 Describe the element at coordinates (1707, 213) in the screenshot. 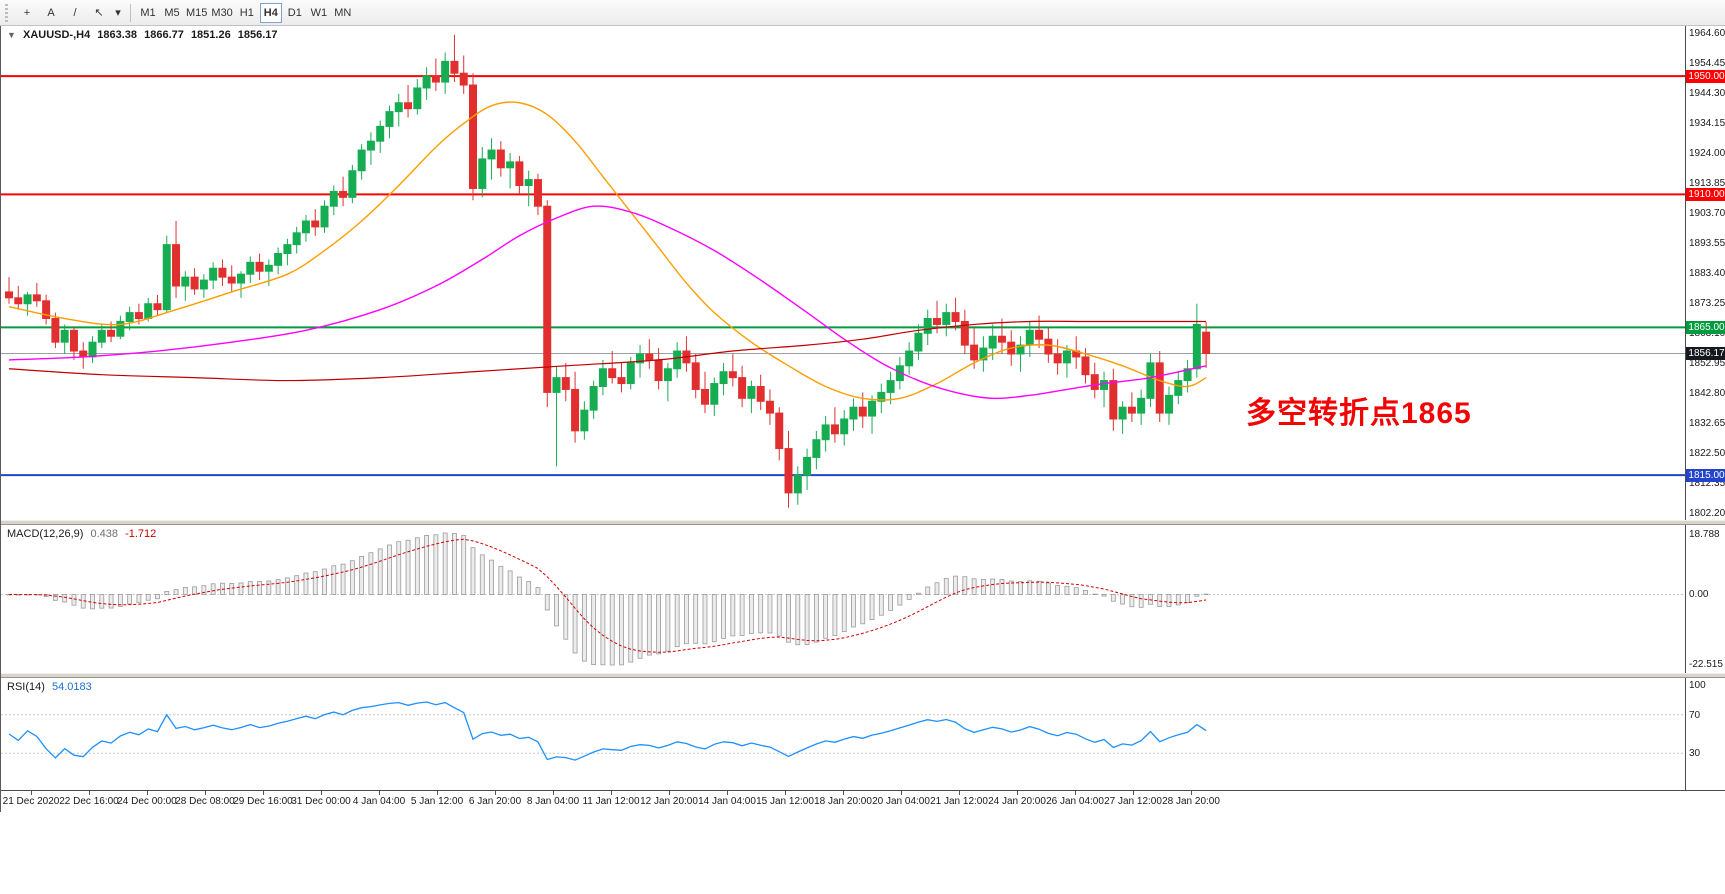

I see `price-axis-label: 1903.70` at that location.